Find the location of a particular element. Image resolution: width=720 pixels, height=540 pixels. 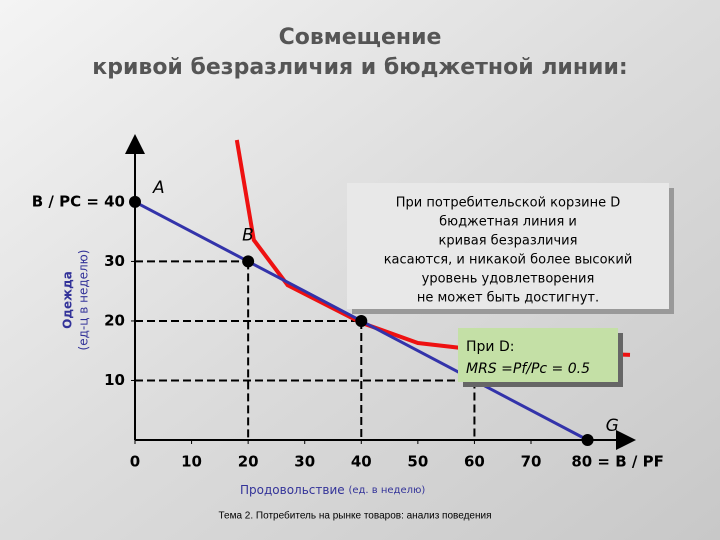

y-tick-label: 10 is located at coordinates (114, 380).